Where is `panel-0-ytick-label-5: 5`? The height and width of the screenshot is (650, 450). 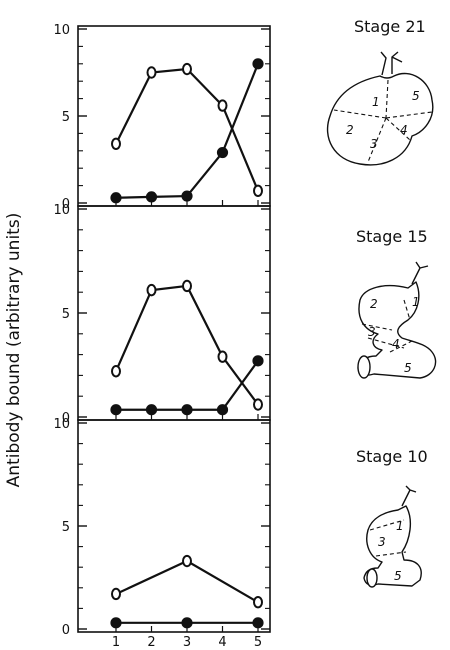 panel-0-ytick-label-5: 5 is located at coordinates (66, 117).